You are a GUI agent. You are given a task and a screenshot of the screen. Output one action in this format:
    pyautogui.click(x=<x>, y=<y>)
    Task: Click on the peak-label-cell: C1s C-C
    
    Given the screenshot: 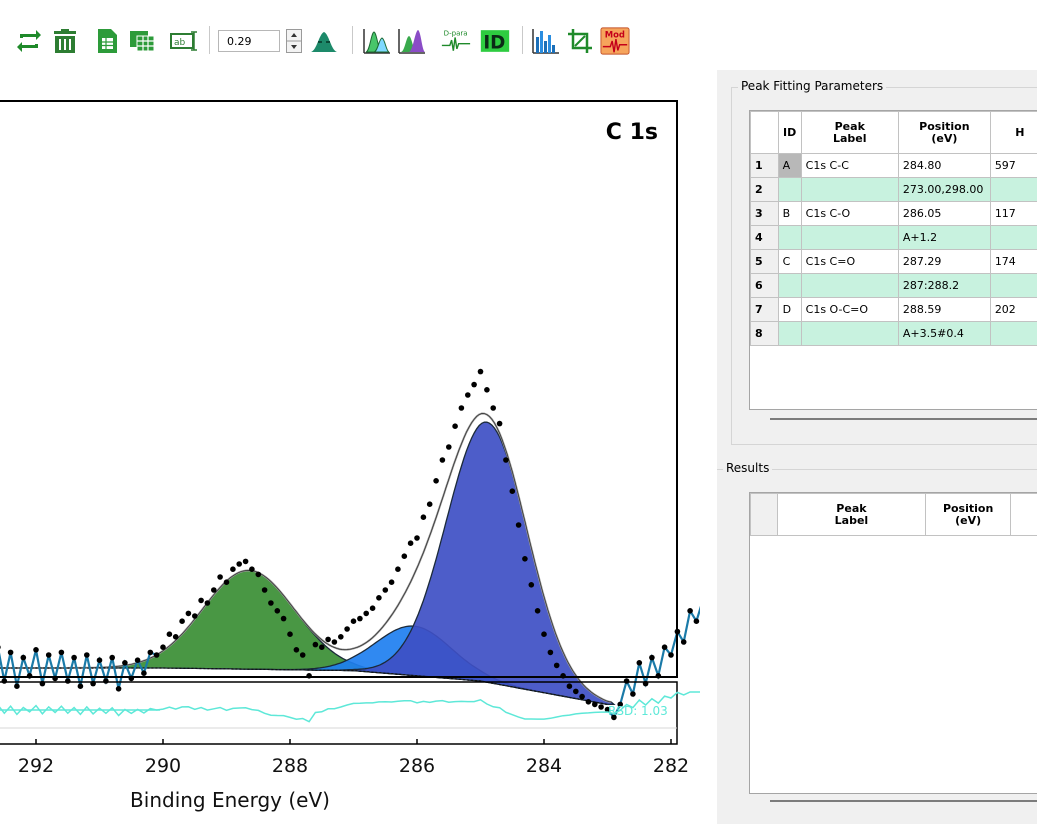 What is the action you would take?
    pyautogui.click(x=849, y=166)
    